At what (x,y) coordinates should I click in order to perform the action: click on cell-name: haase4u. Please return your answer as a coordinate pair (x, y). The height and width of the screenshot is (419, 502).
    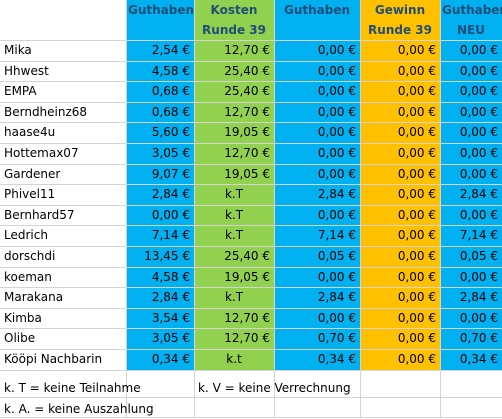
    Looking at the image, I should click on (30, 132).